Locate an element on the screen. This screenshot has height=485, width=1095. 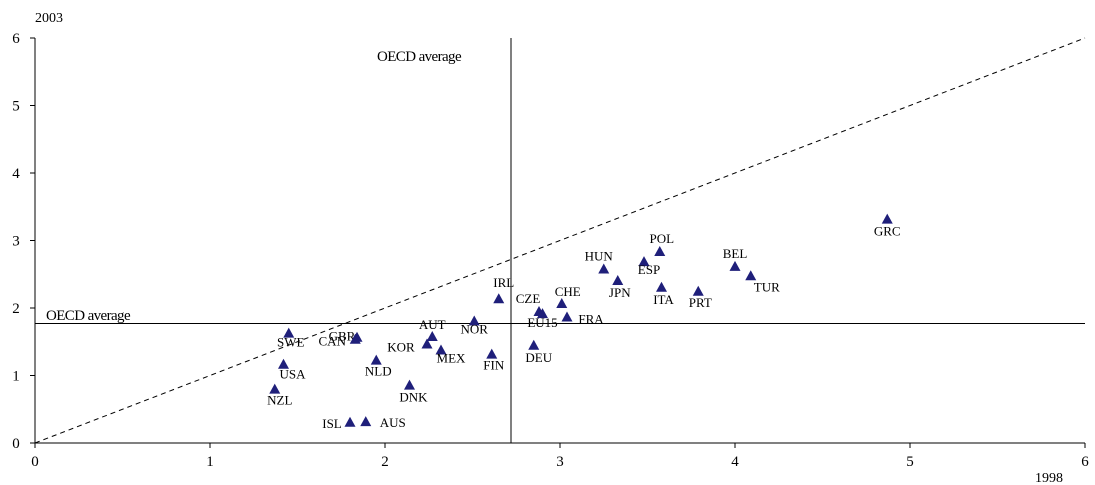
y-tick-label: 0 is located at coordinates (16, 444).